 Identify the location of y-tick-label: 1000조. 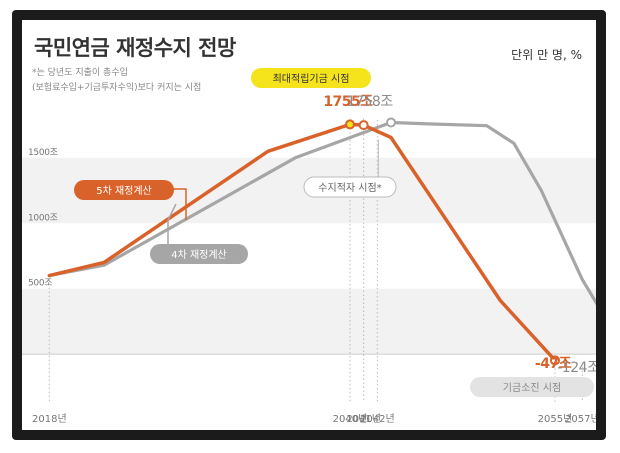
(43, 218).